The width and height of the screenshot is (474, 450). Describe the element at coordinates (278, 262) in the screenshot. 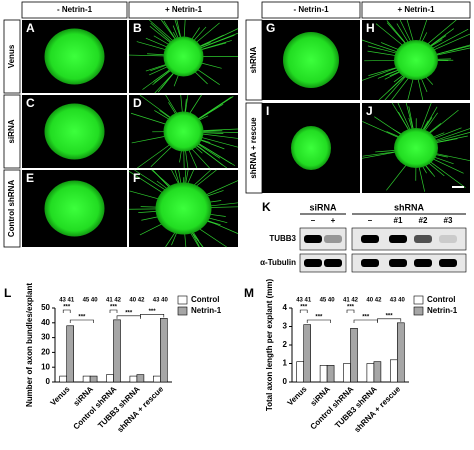

I see `blot-row-label: α-Tubulin` at that location.